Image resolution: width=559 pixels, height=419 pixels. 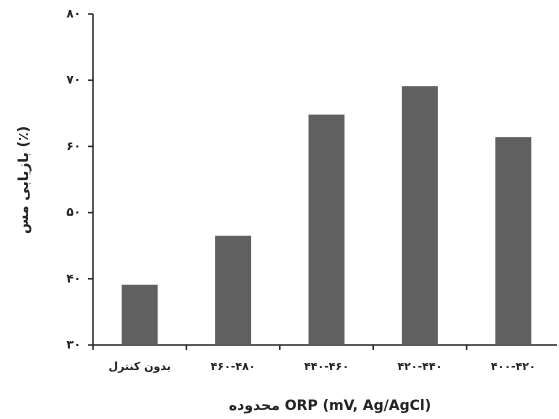 I want to click on x-tick-label: ۴۰۰-۴۲۰, so click(x=513, y=366).